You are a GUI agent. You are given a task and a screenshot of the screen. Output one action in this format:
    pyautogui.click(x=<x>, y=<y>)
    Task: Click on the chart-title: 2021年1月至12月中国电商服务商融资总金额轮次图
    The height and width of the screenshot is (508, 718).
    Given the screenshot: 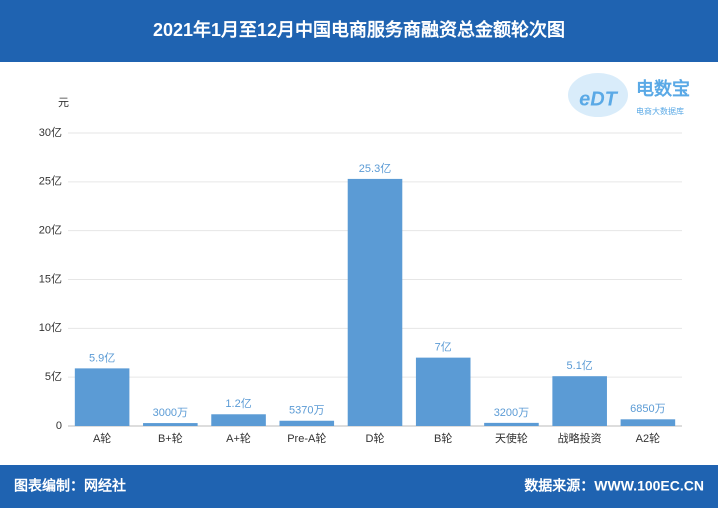 What is the action you would take?
    pyautogui.click(x=359, y=29)
    